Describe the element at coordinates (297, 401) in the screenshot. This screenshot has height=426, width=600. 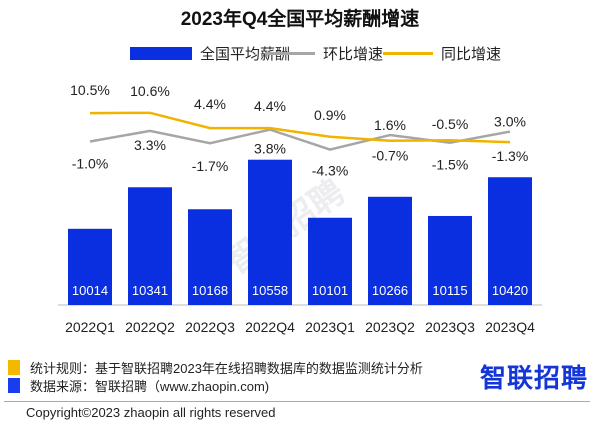
I see `divider` at that location.